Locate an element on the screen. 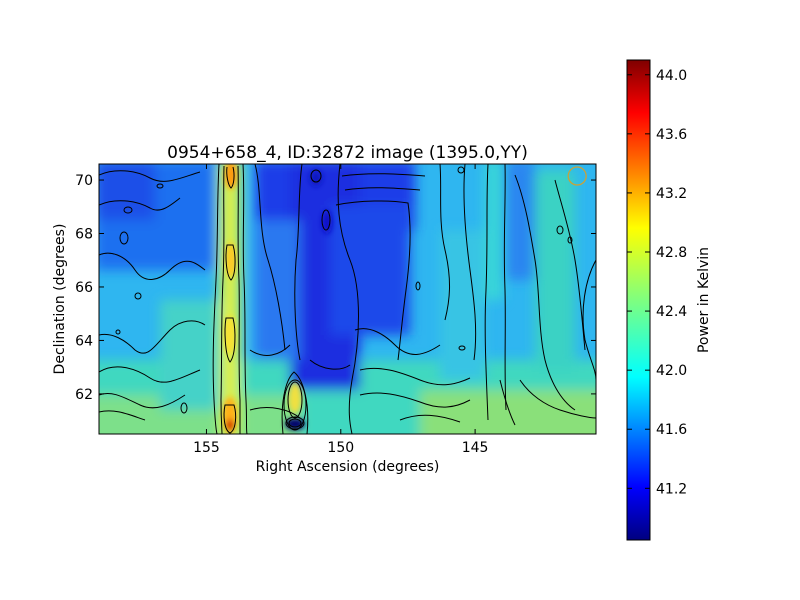 The height and width of the screenshot is (600, 800). x-axis-label: Right Ascension (degrees) is located at coordinates (348, 467).